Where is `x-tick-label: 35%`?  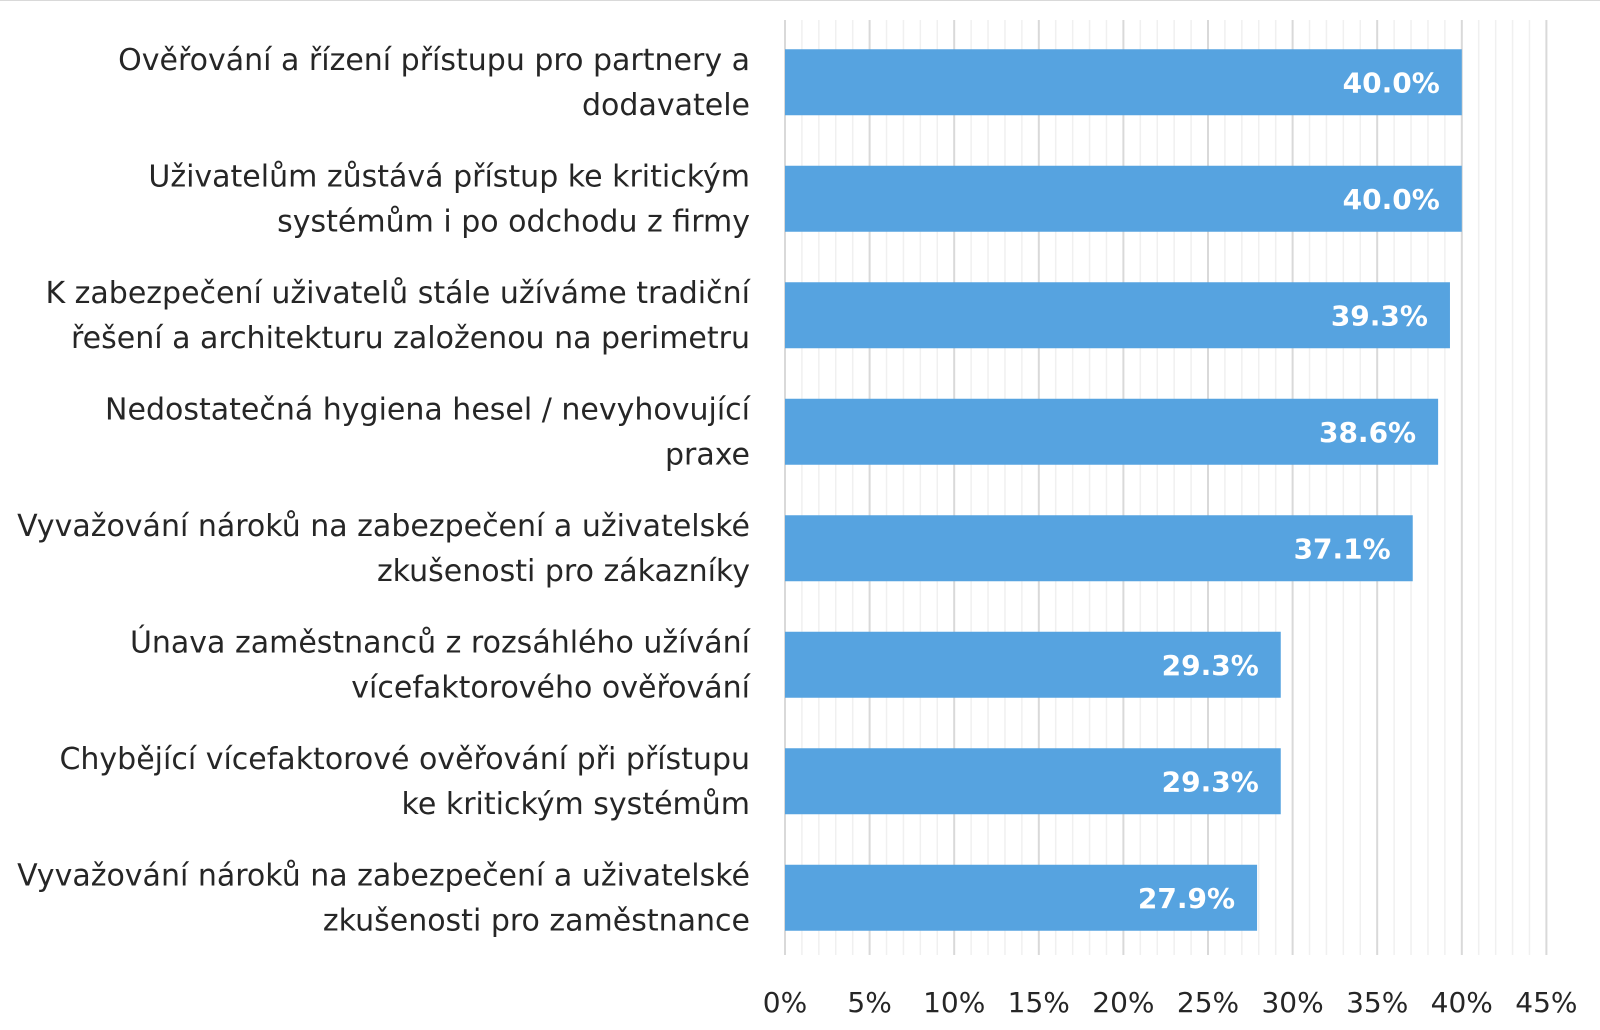 x-tick-label: 35% is located at coordinates (1377, 1002).